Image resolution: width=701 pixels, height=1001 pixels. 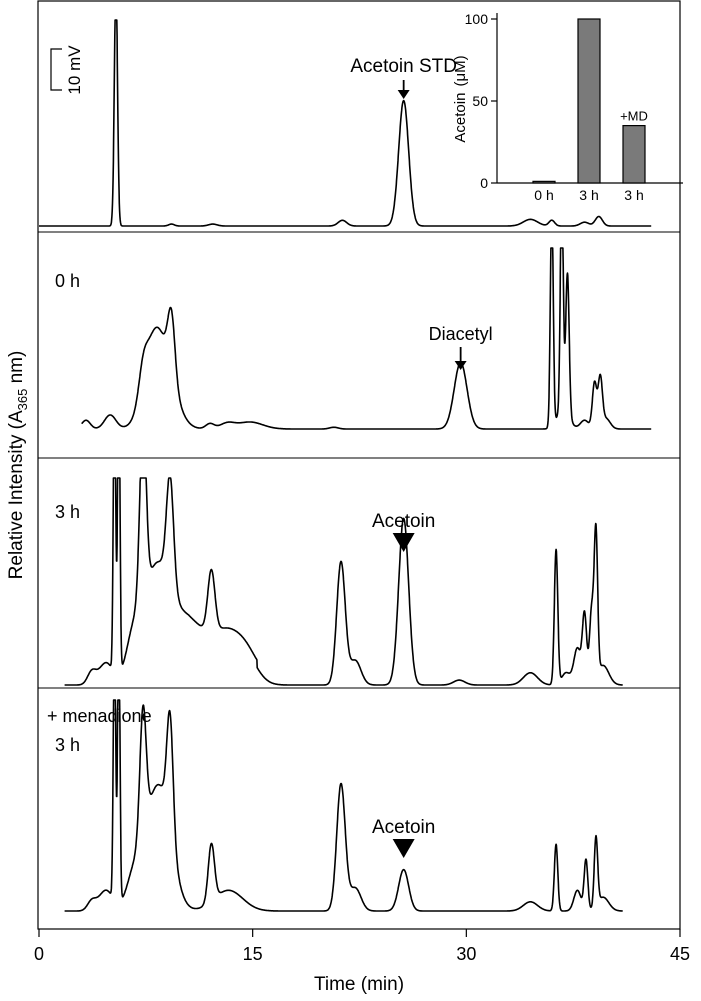 What do you see at coordinates (99, 716) in the screenshot?
I see `panel-label-menadione: + menadione` at bounding box center [99, 716].